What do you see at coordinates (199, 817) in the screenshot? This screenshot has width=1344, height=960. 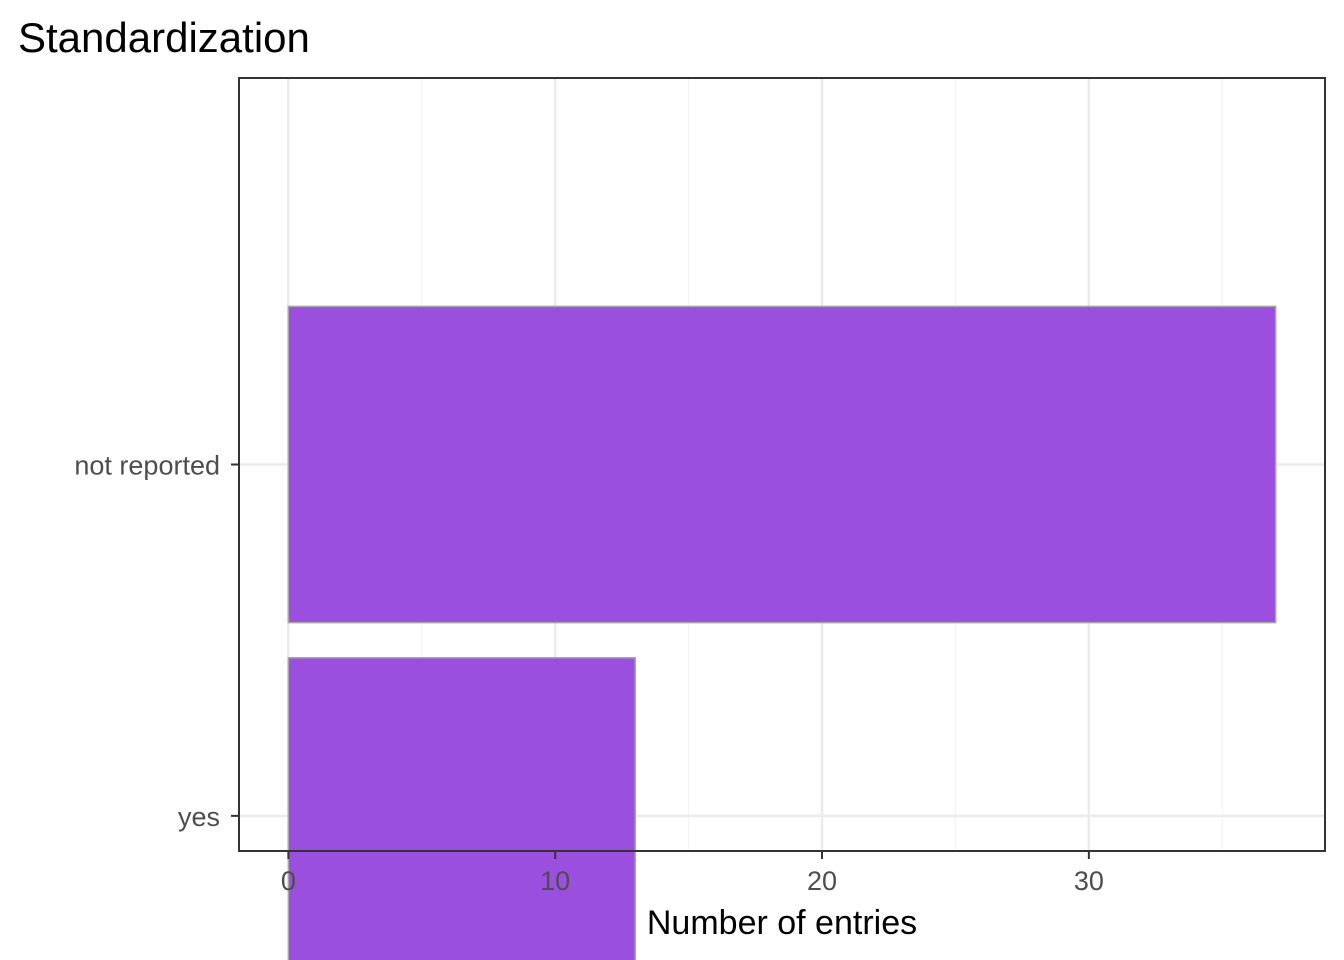 I see `y-tick-label: yes` at bounding box center [199, 817].